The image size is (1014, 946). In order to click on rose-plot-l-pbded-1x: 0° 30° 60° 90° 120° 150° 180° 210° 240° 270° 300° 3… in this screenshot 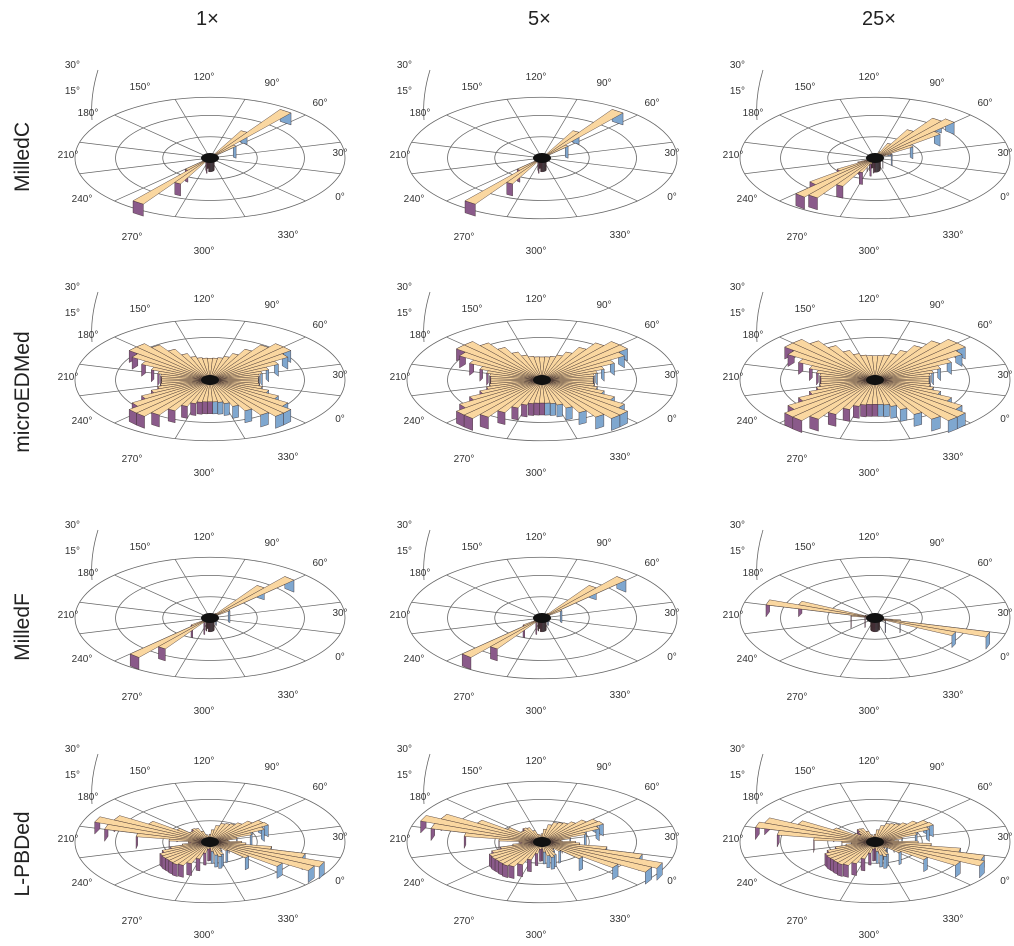, I will do `click(203, 842)`.